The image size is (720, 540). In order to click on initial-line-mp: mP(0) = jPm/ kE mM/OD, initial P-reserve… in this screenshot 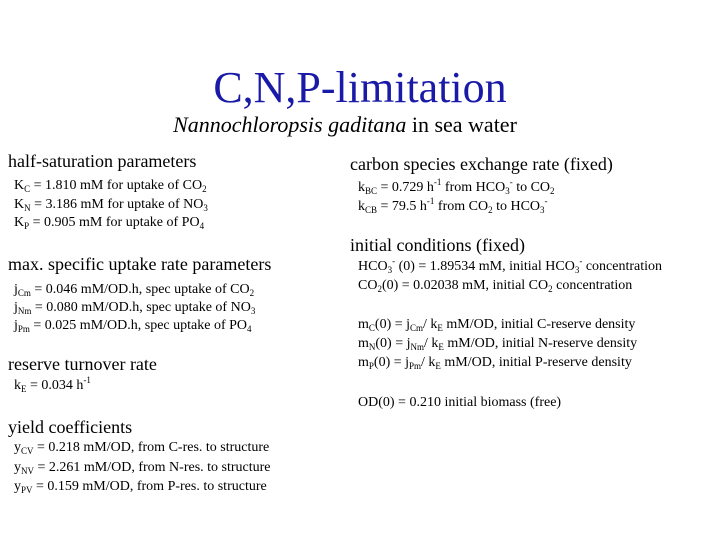, I will do `click(495, 363)`.